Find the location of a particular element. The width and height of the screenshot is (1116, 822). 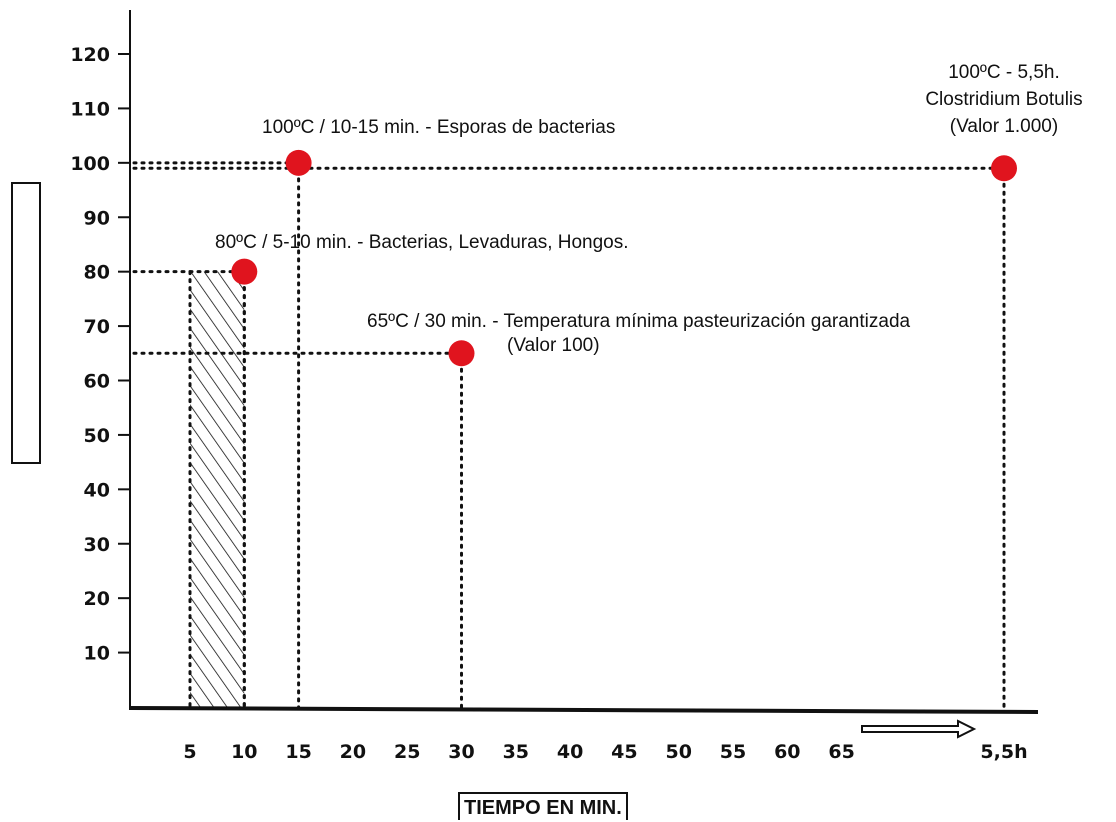

x-axis-arrow is located at coordinates (919, 729).